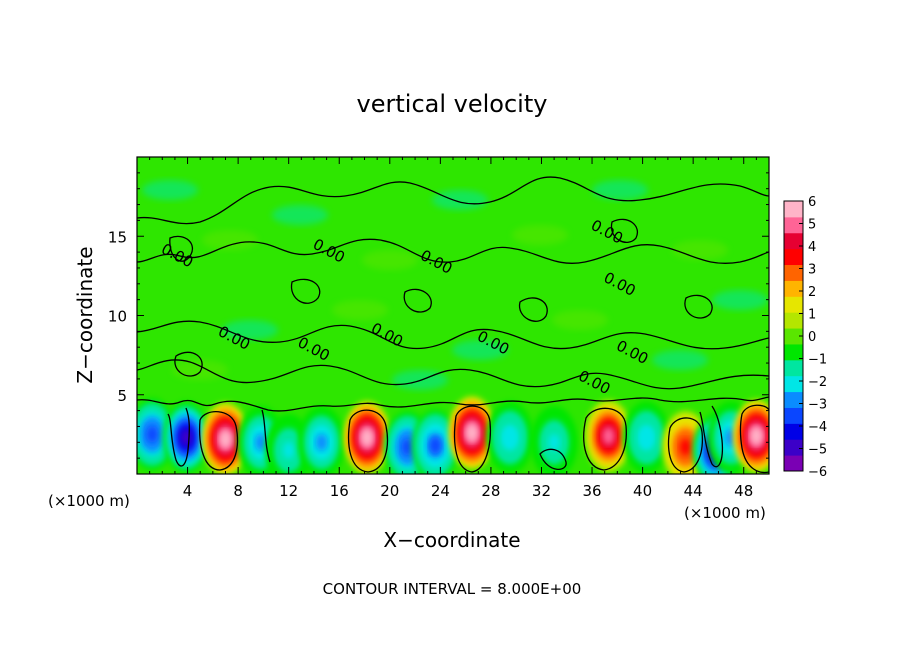  What do you see at coordinates (440, 491) in the screenshot?
I see `x-tick-label: 24` at bounding box center [440, 491].